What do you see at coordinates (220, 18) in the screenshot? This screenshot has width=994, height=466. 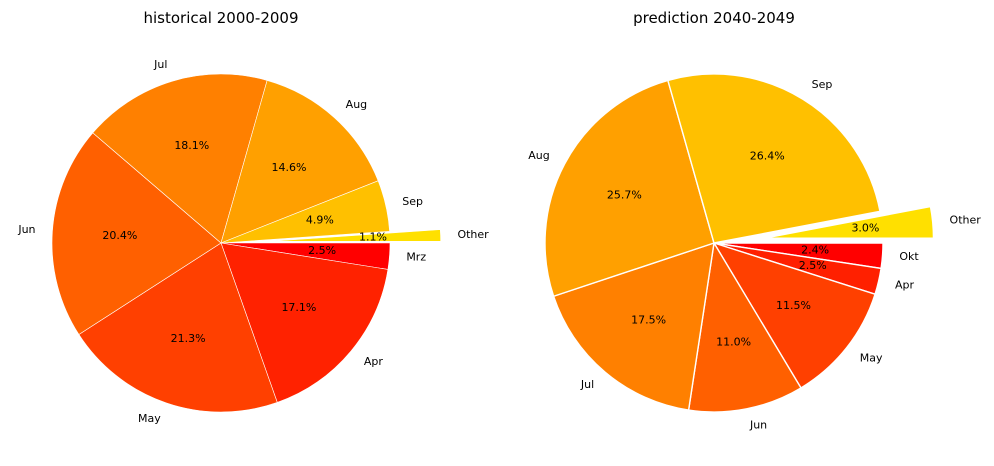 I see `chart-title-historical: historical 2000-2009` at bounding box center [220, 18].